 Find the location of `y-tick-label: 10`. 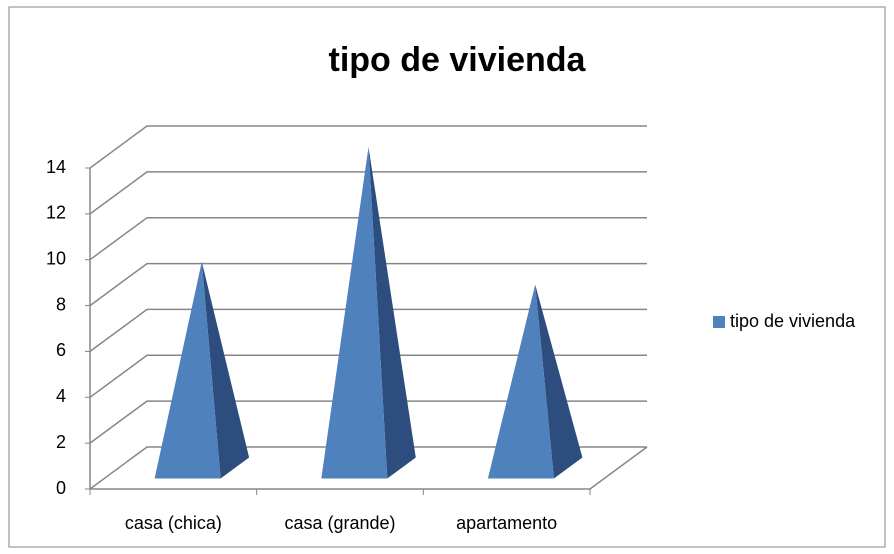

y-tick-label: 10 is located at coordinates (56, 258).